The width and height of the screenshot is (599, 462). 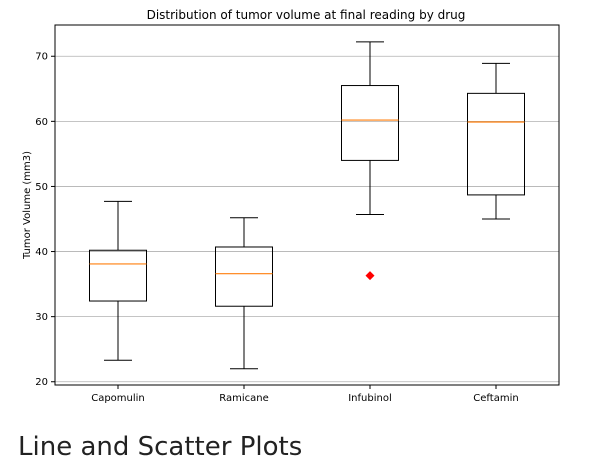 I want to click on box-capomulin, so click(x=118, y=280).